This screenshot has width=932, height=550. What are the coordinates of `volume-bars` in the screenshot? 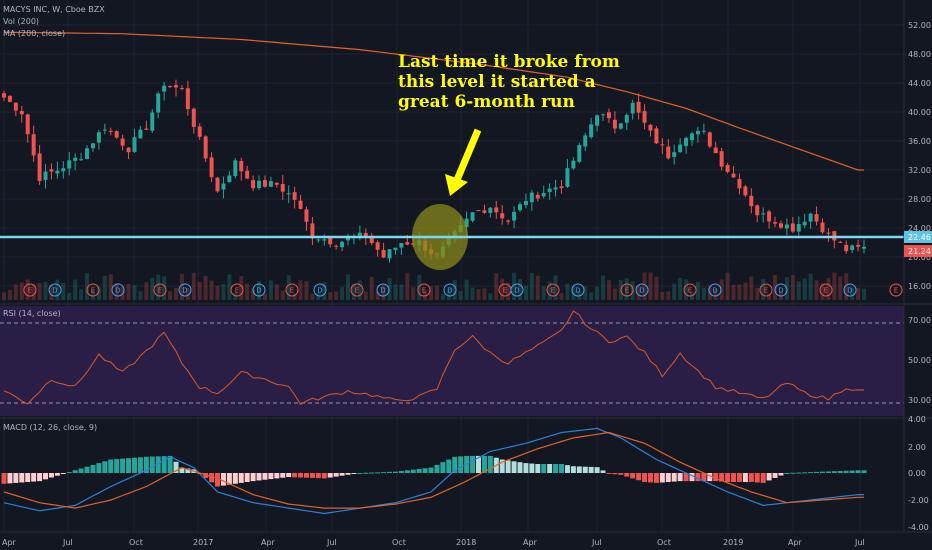 It's located at (434, 286).